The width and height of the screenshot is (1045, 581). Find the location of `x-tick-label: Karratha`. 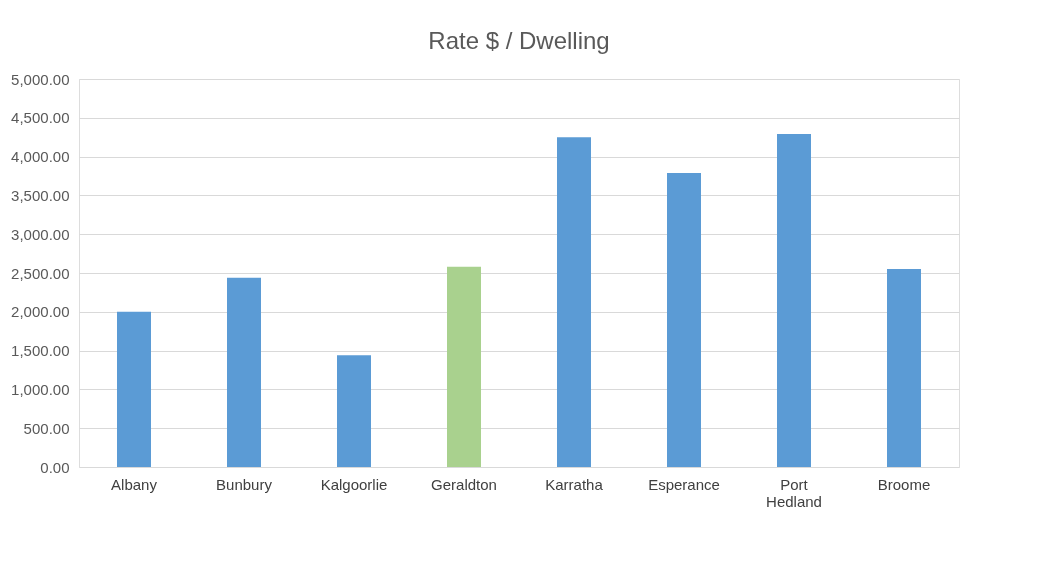

x-tick-label: Karratha is located at coordinates (574, 484).